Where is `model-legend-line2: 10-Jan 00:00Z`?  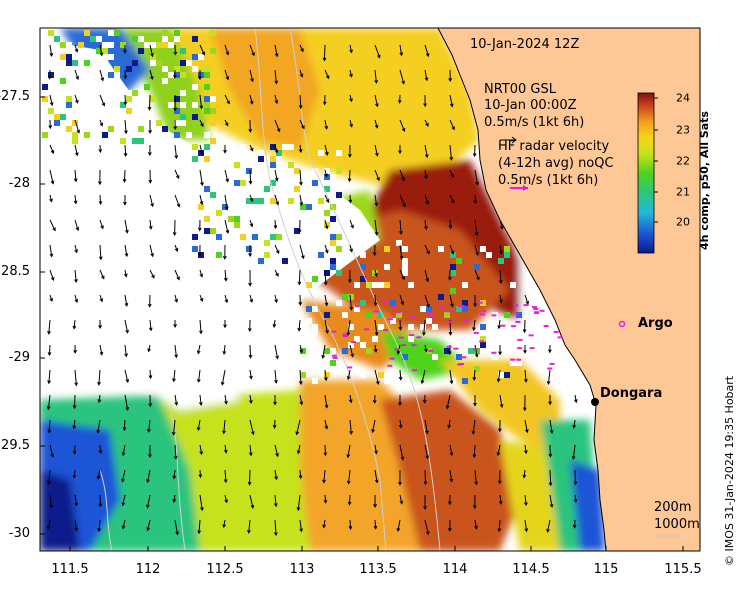 model-legend-line2: 10-Jan 00:00Z is located at coordinates (530, 105).